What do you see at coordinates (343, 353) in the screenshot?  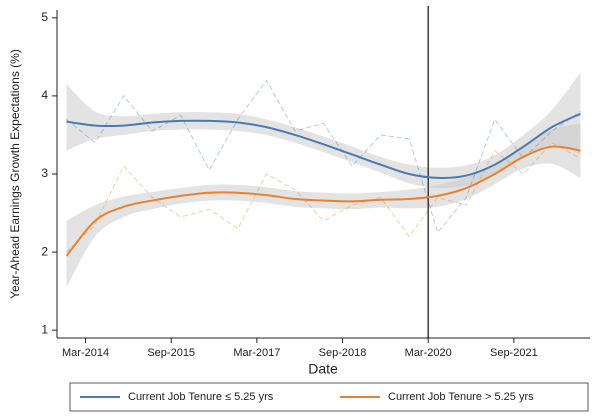 I see `x-tick-label: Sep-2018` at bounding box center [343, 353].